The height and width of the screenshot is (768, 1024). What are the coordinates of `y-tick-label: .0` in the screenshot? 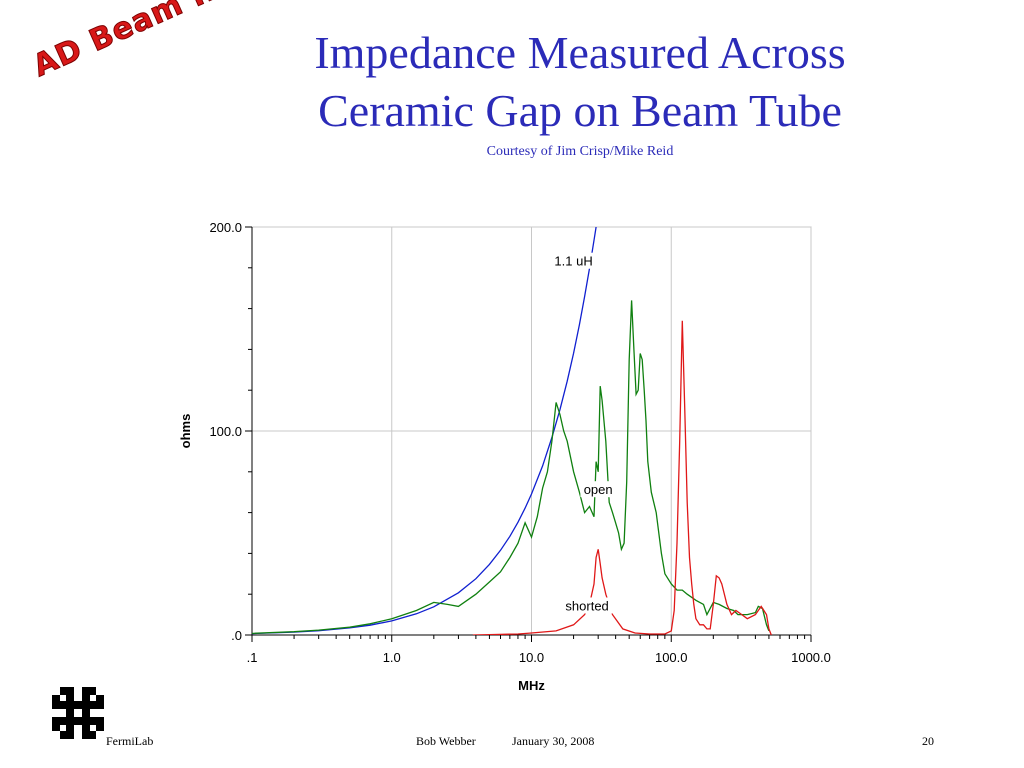 It's located at (236, 635).